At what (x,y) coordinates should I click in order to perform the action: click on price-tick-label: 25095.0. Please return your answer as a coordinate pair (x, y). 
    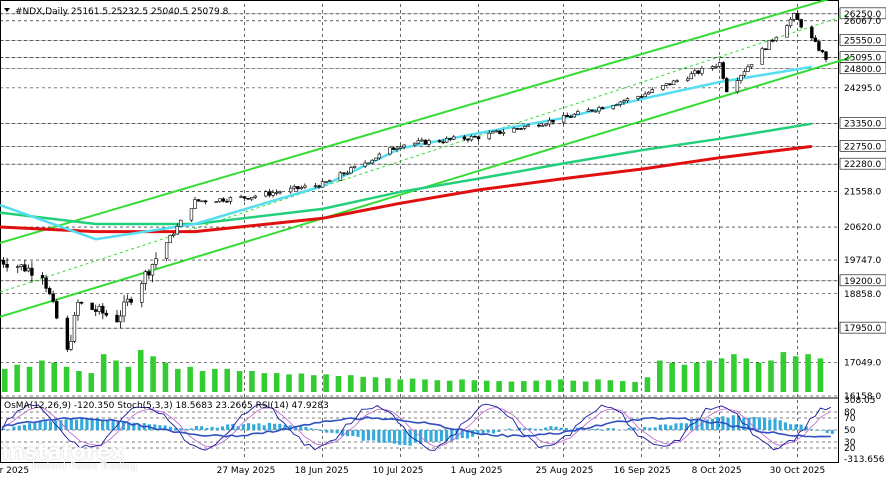
    Looking at the image, I should click on (862, 59).